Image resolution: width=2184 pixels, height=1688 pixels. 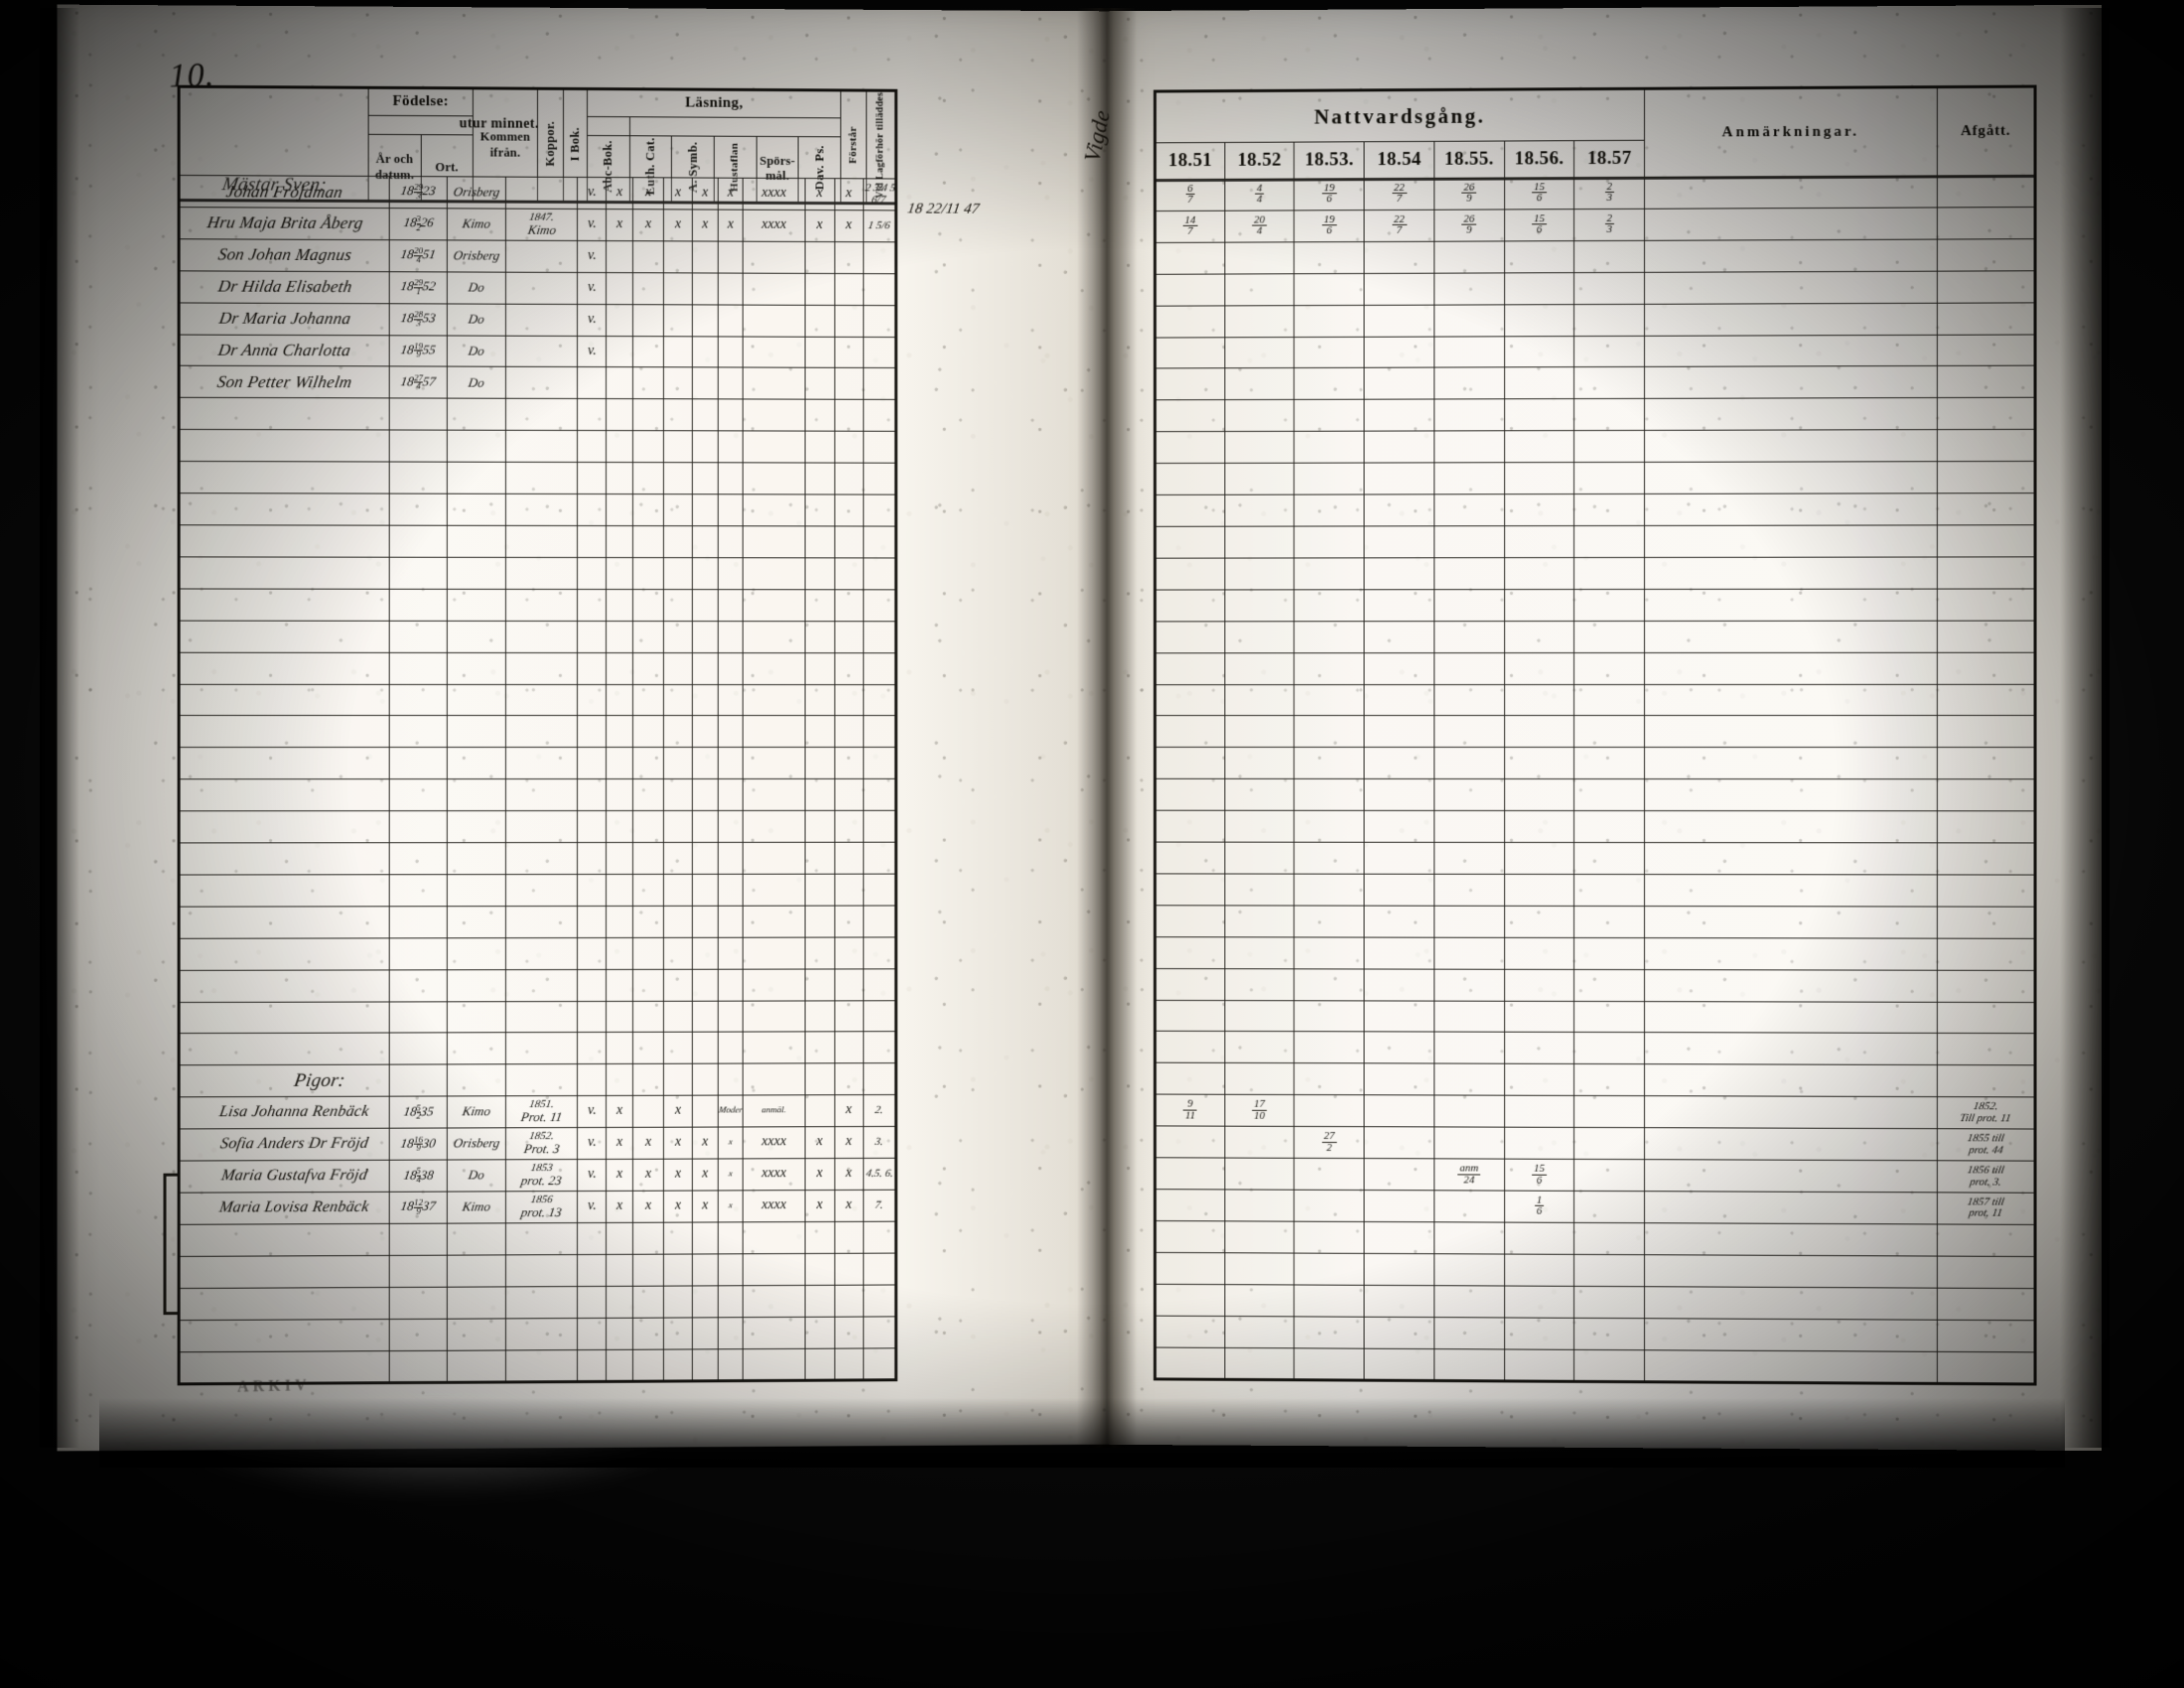 What do you see at coordinates (537, 256) in the screenshot?
I see `table-row: Son Johan Magnus 18 20 4 51 Orisberg v.` at bounding box center [537, 256].